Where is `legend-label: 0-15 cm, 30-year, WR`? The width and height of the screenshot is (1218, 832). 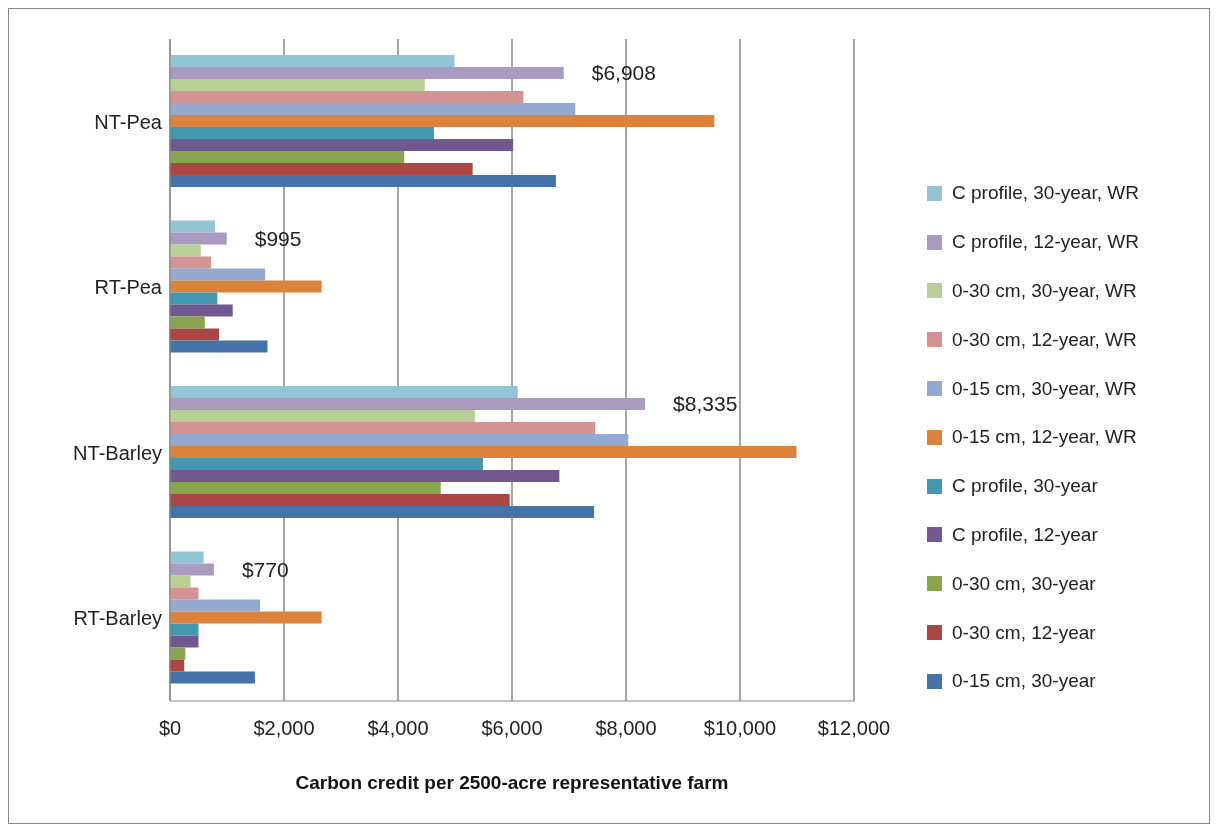 legend-label: 0-15 cm, 30-year, WR is located at coordinates (1044, 388).